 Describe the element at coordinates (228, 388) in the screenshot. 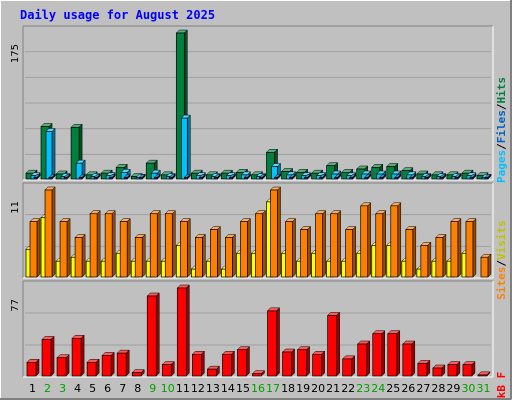

I see `x-tick-label: 14` at that location.